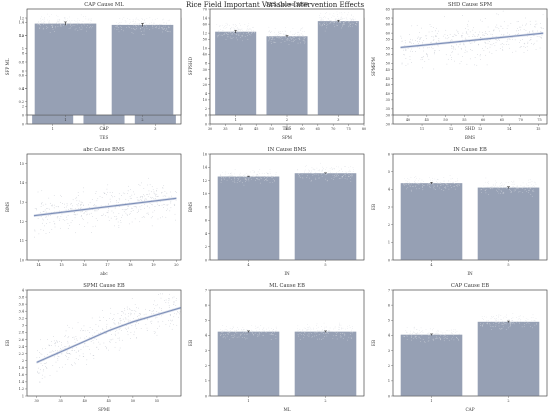 This screenshot has width=550, height=418. What do you see at coordinates (23, 49) in the screenshot?
I see `y-tick-label: 1` at bounding box center [23, 49].